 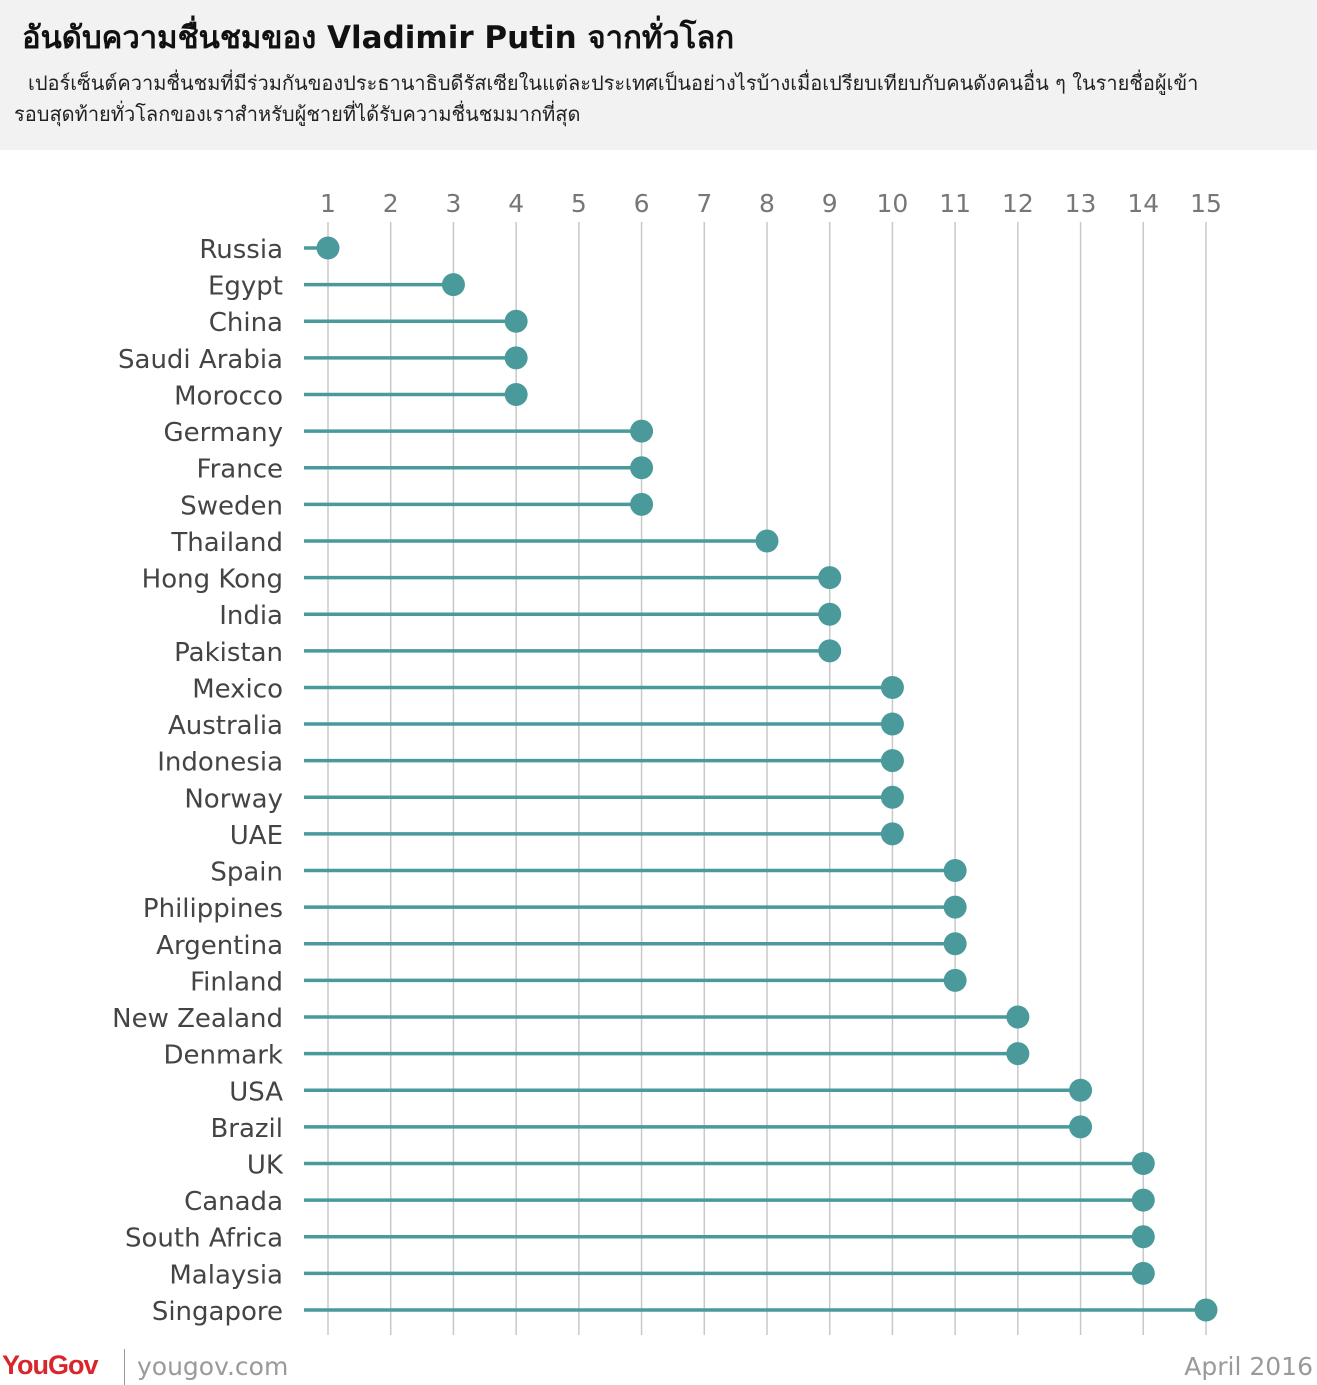 I want to click on dot-norway, so click(x=892, y=797).